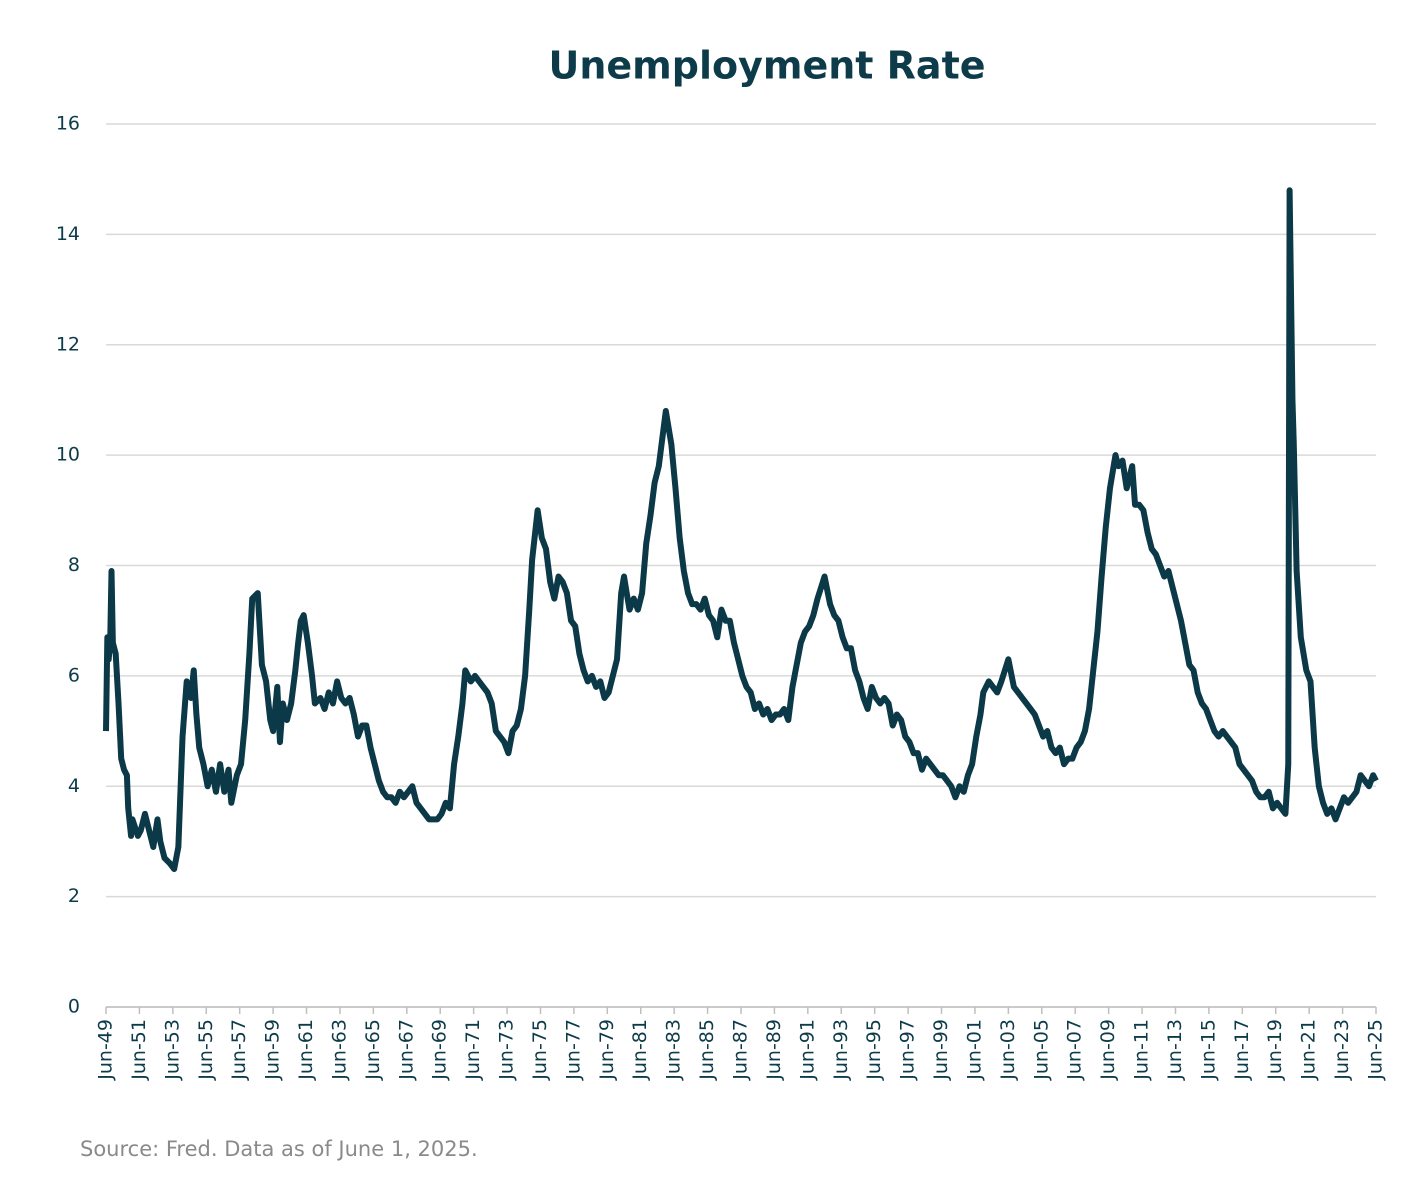 The image size is (1422, 1180). Describe the element at coordinates (74, 896) in the screenshot. I see `y-tick-label: 2` at that location.